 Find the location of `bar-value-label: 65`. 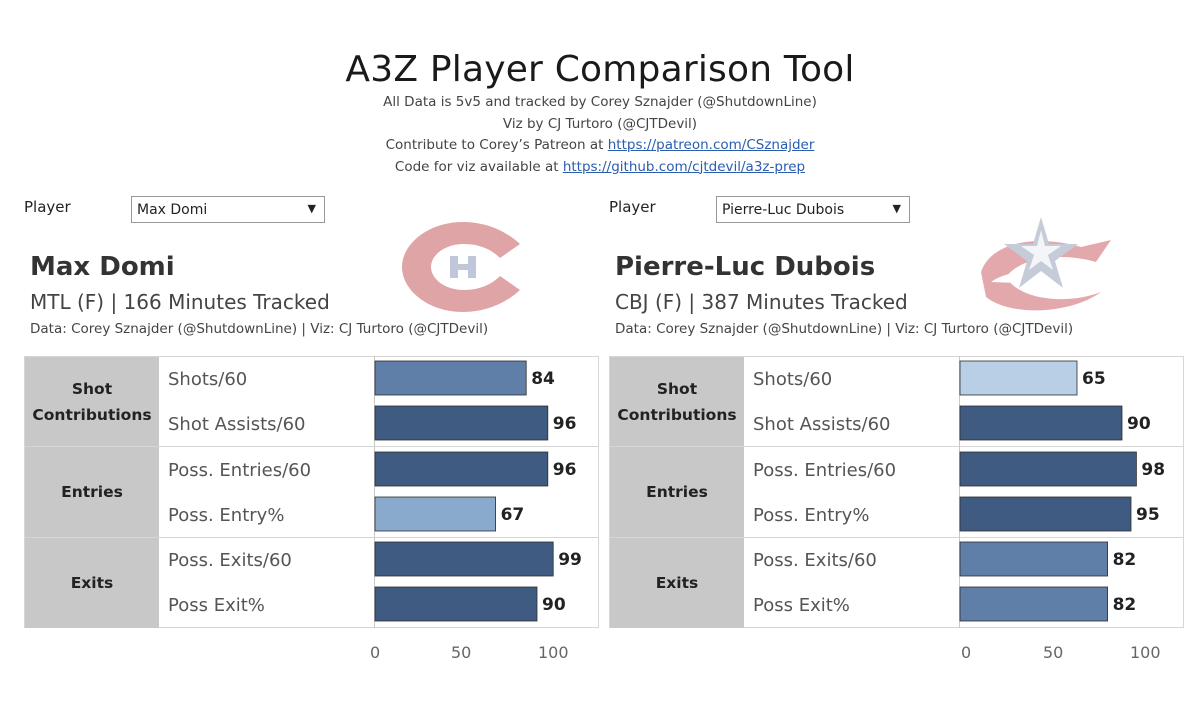

bar-value-label: 65 is located at coordinates (1094, 379).